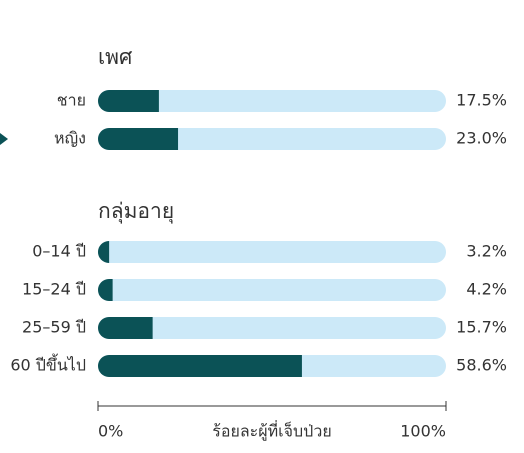 The image size is (524, 453). Describe the element at coordinates (4, 139) in the screenshot. I see `selection-arrow` at that location.